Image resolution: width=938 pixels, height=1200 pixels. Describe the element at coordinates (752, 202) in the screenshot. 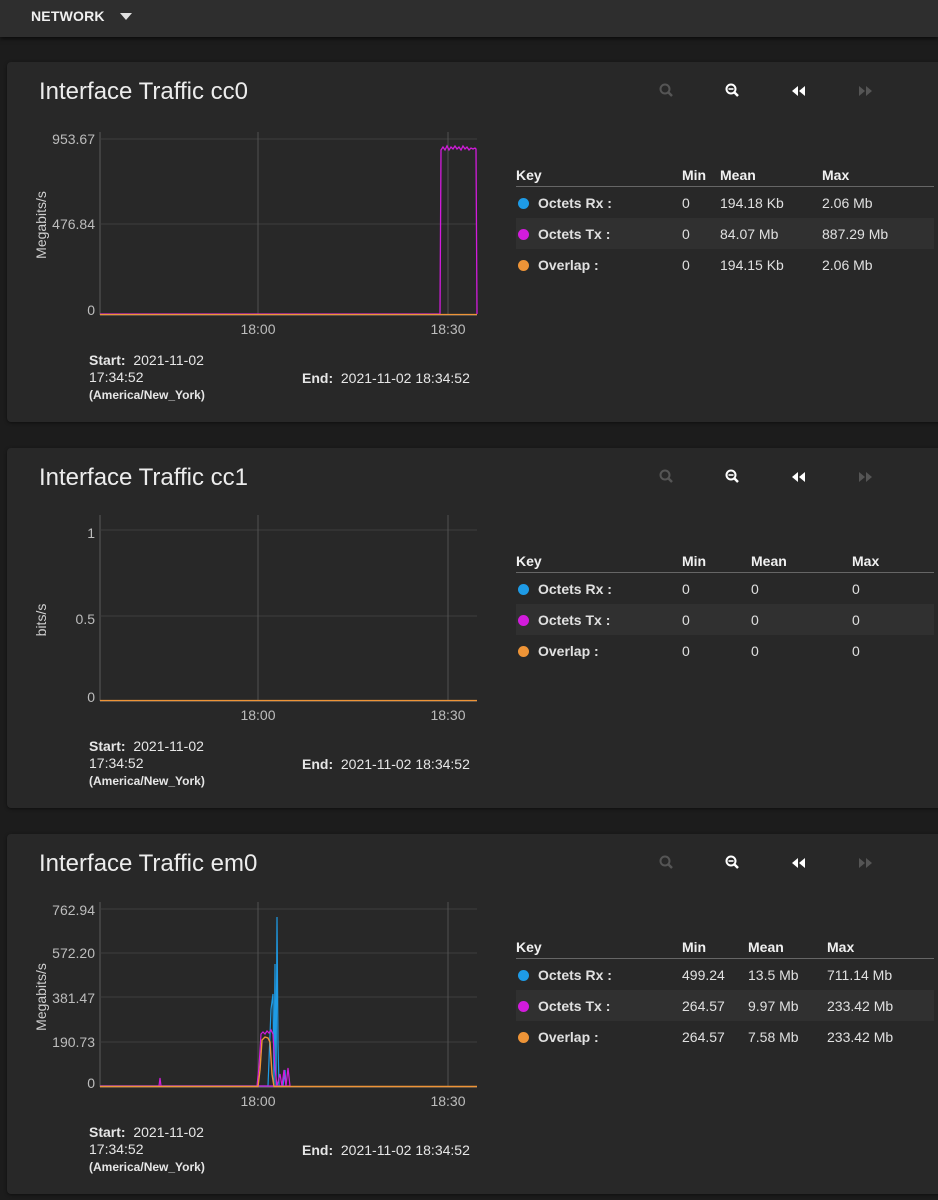

I see `mean-value: 194.18 Kb` at that location.